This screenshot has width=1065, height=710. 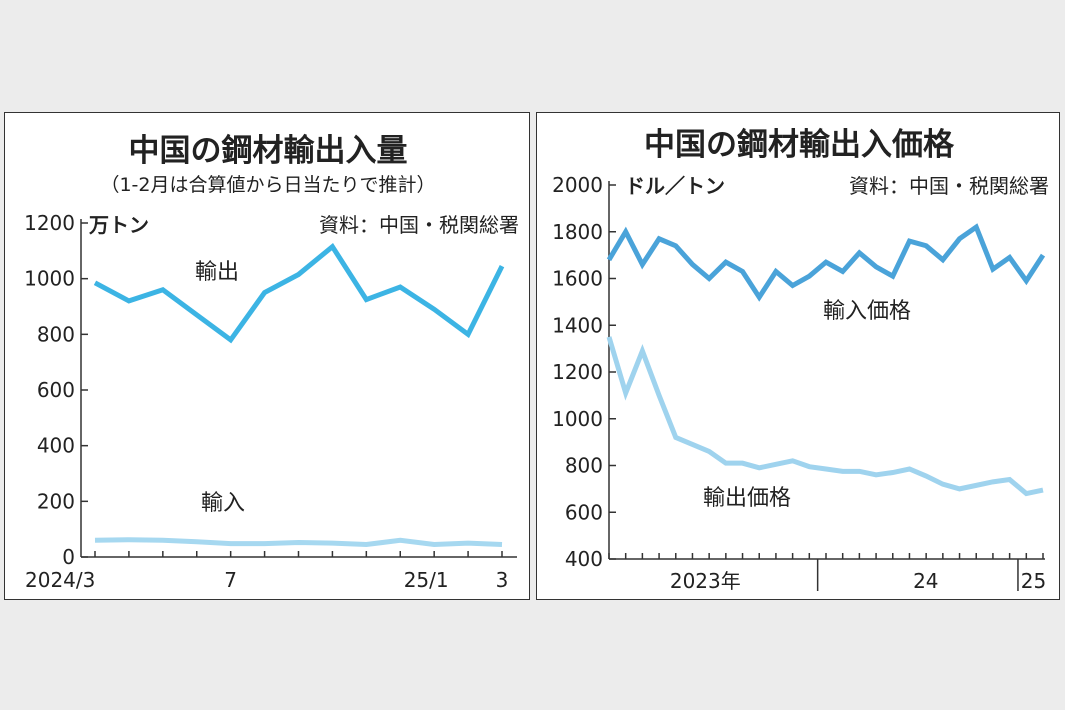 What do you see at coordinates (230, 580) in the screenshot?
I see `x-tick-label: 7` at bounding box center [230, 580].